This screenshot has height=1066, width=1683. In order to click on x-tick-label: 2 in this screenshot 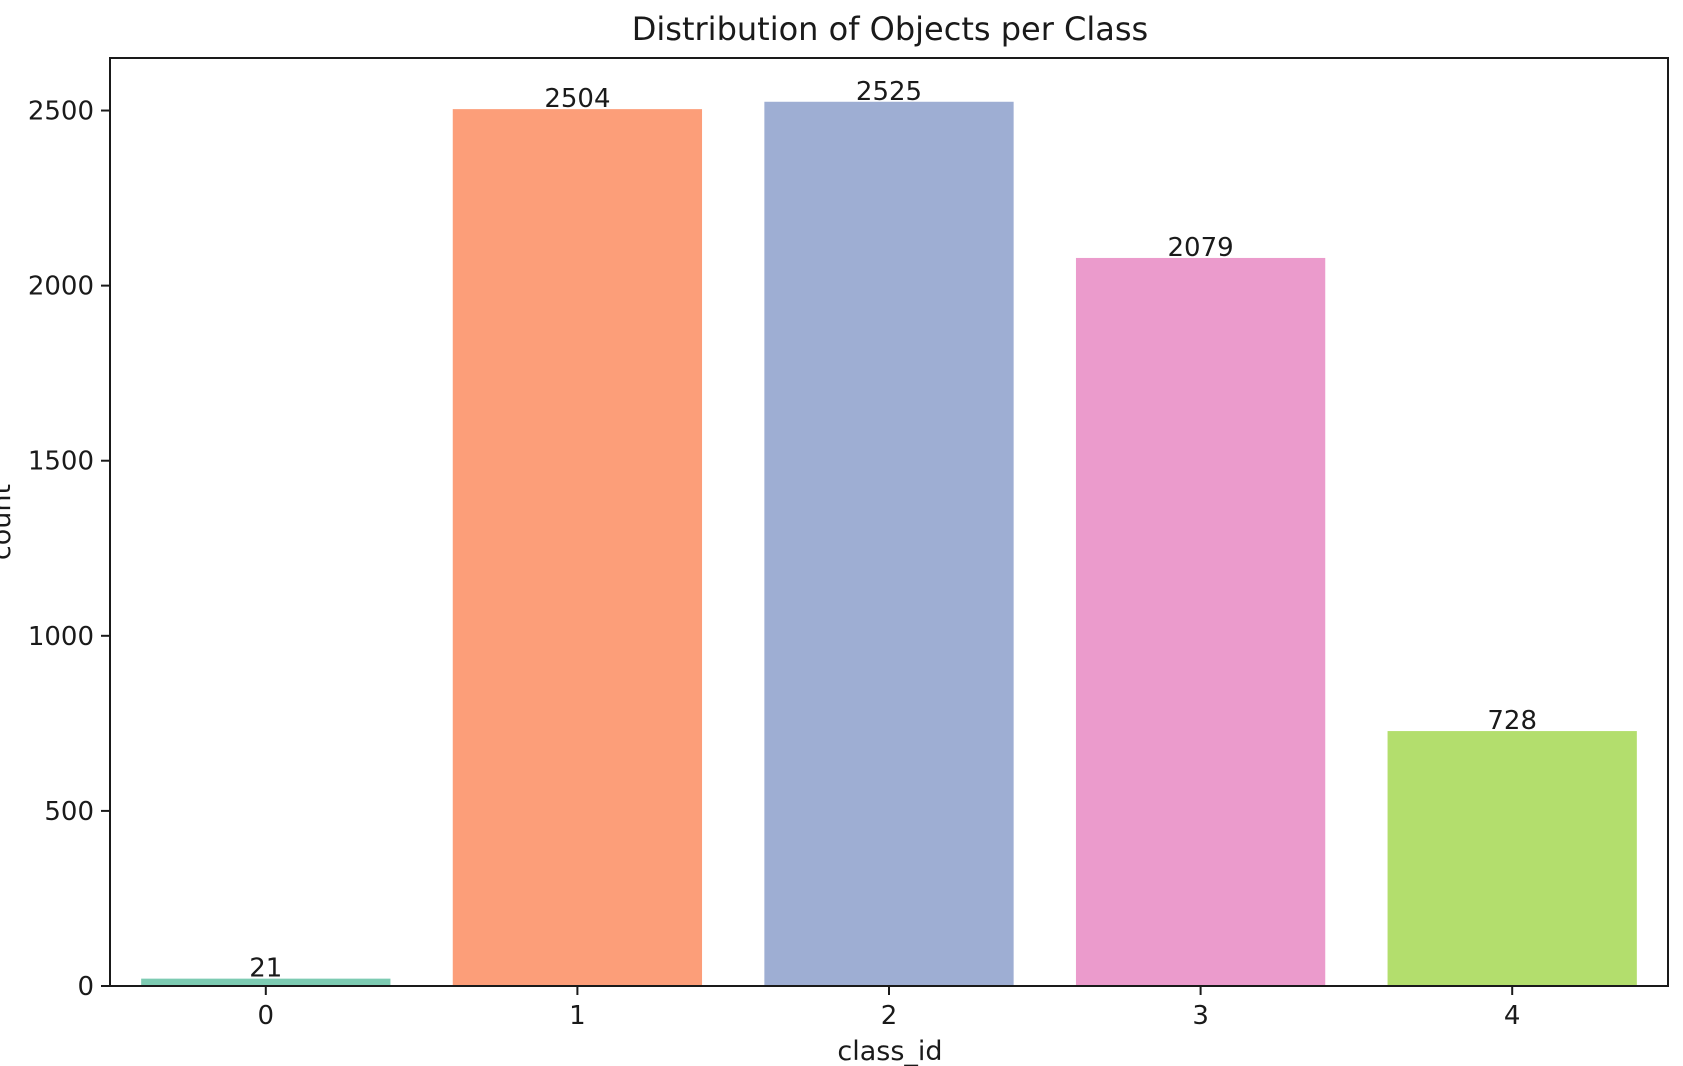, I will do `click(889, 1016)`.